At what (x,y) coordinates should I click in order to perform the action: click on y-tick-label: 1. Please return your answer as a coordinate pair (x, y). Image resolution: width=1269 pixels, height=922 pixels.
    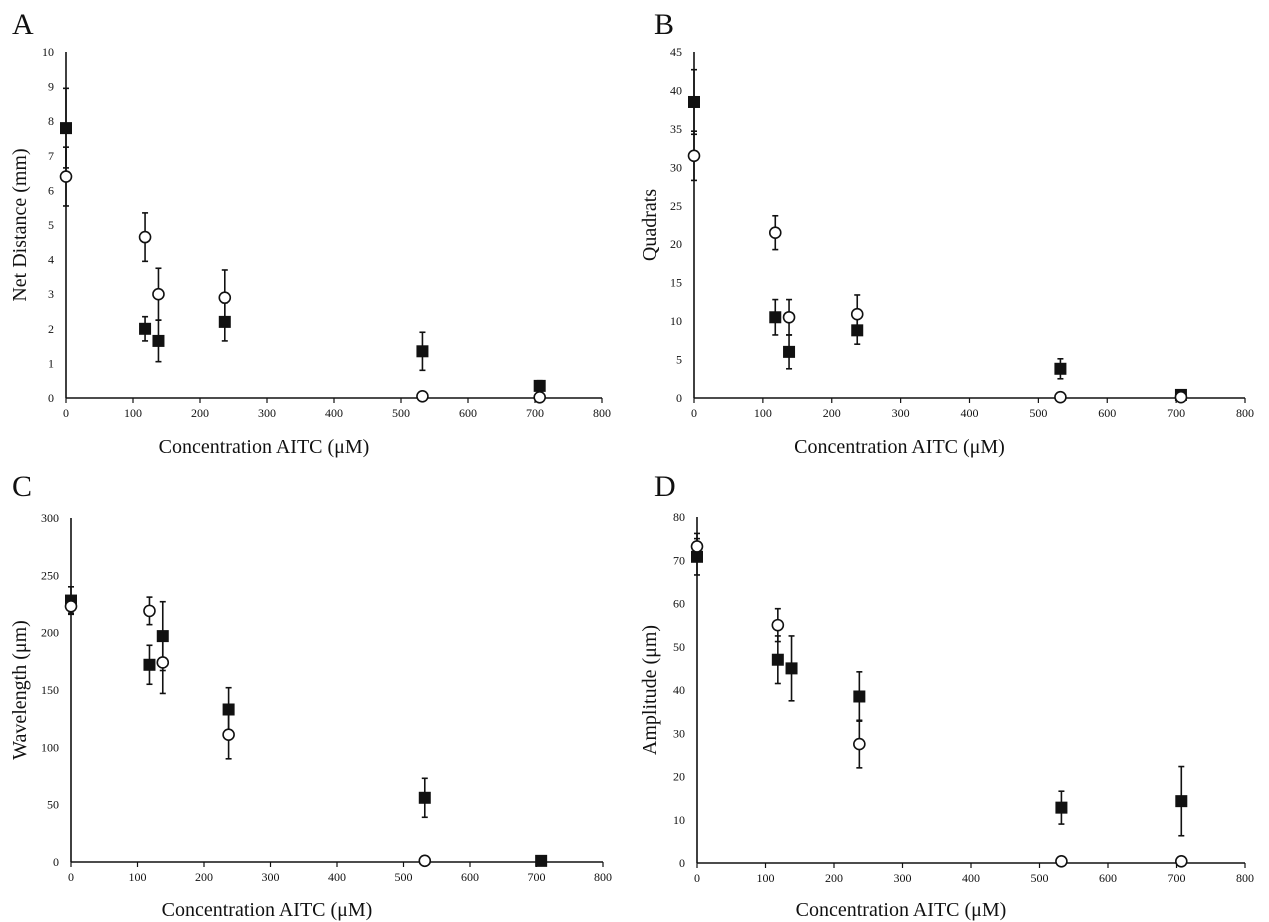
    Looking at the image, I should click on (51, 363).